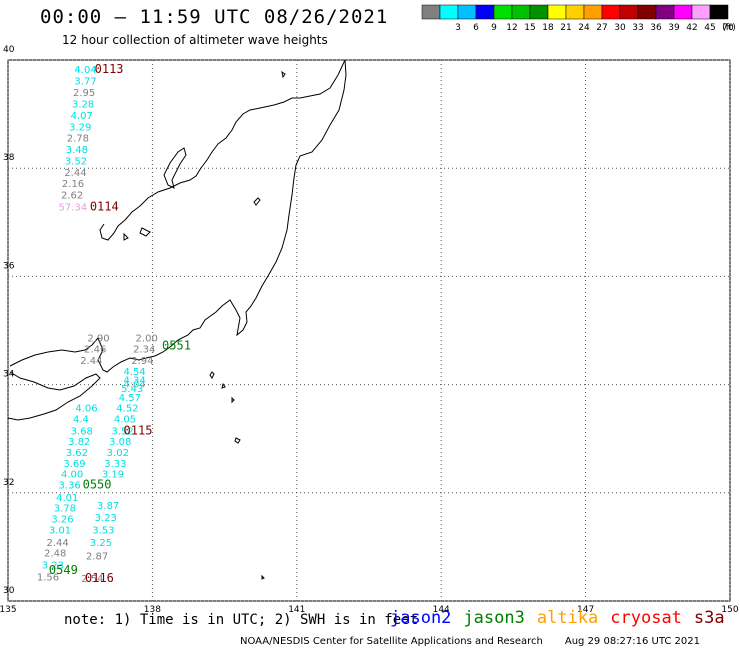  I want to click on wave-height-label: 4.57, so click(130, 398).